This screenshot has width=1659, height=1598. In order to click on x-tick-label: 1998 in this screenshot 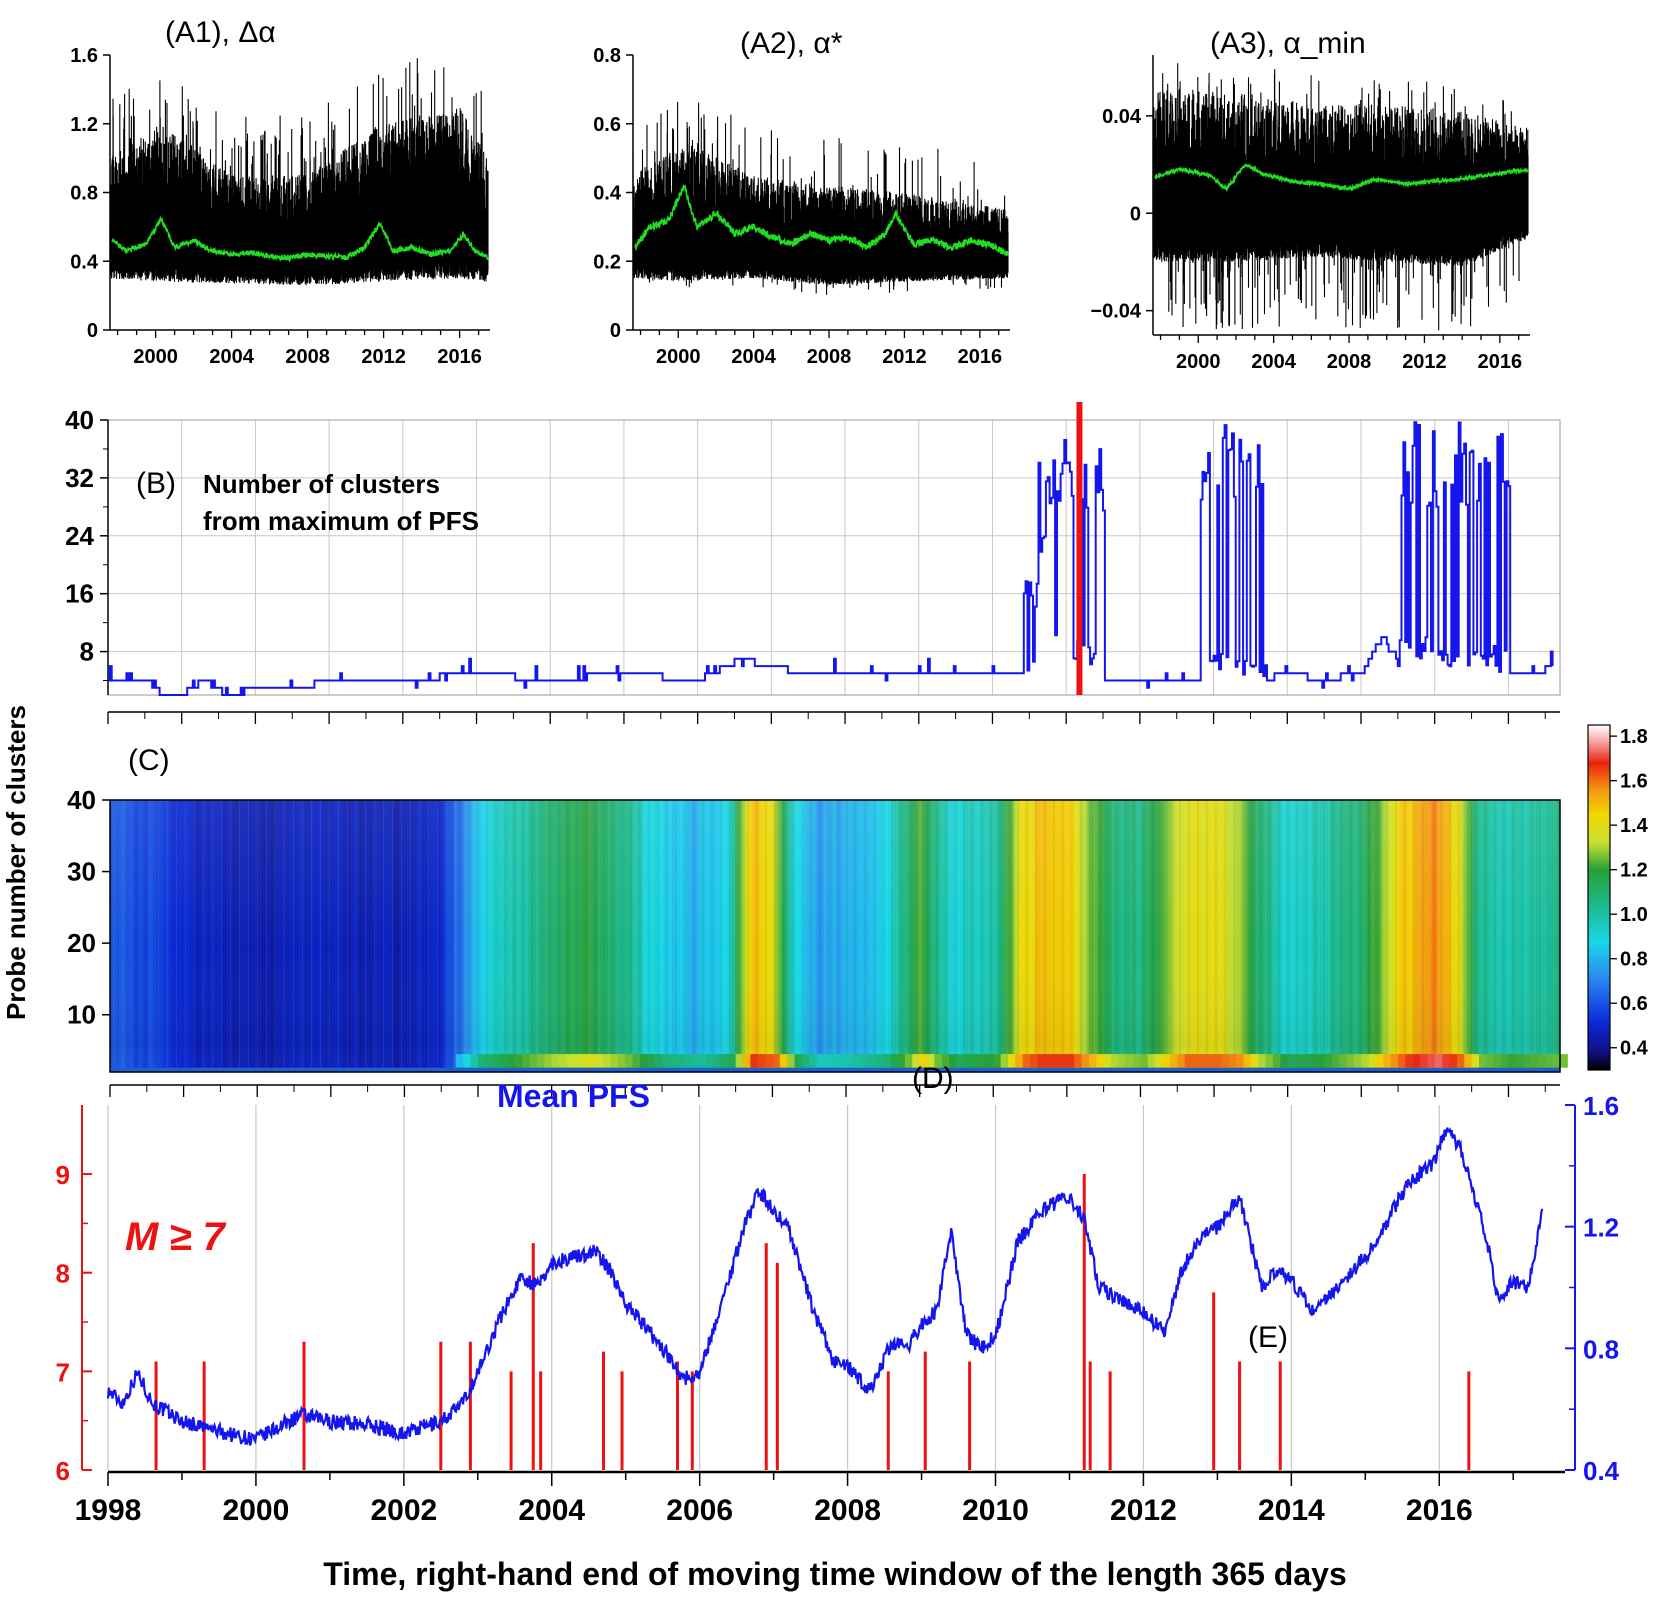, I will do `click(108, 1510)`.